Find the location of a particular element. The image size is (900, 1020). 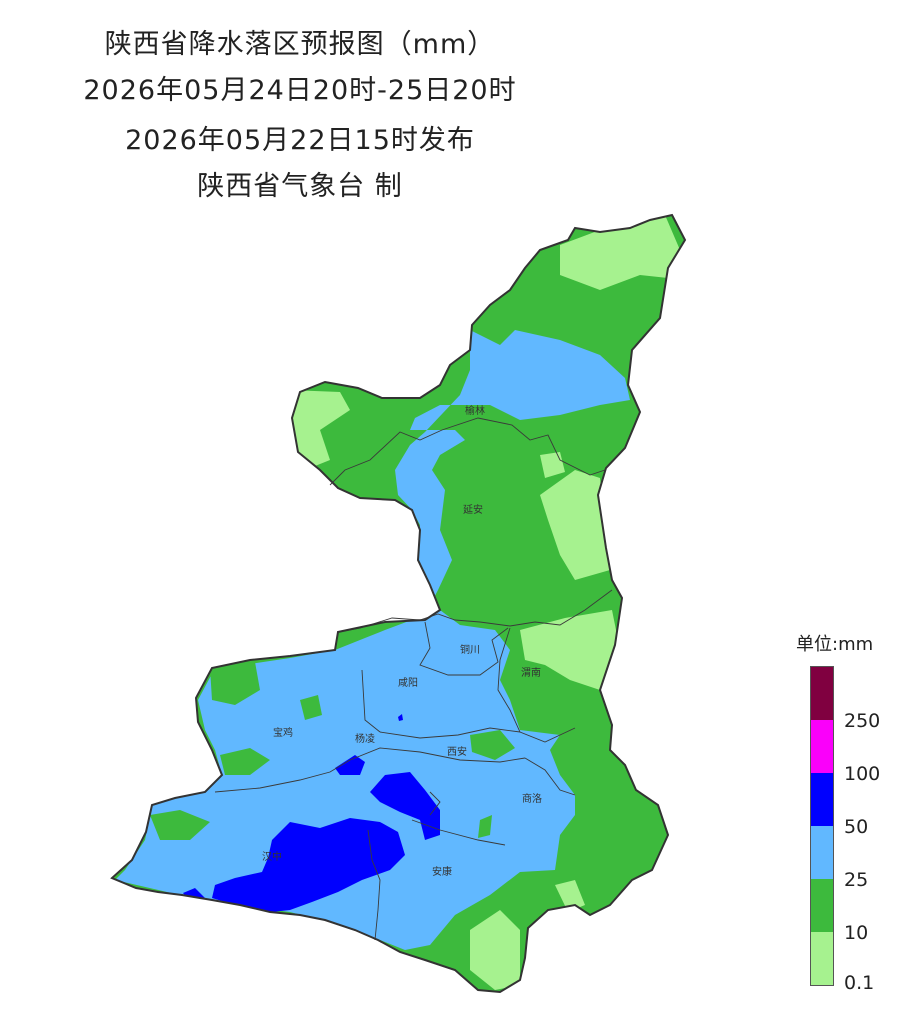

boundary-xian-north is located at coordinates (450, 733).